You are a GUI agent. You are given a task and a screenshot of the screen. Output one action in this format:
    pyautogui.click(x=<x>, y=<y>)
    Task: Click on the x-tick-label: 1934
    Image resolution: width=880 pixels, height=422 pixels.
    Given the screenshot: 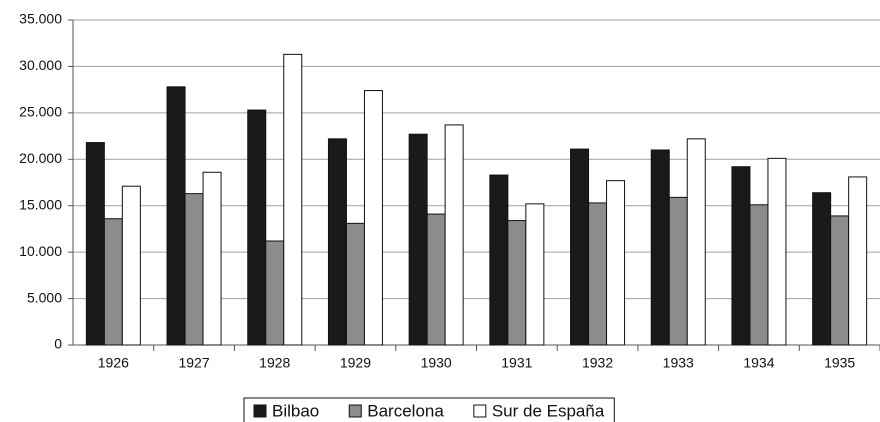 What is the action you would take?
    pyautogui.click(x=758, y=363)
    